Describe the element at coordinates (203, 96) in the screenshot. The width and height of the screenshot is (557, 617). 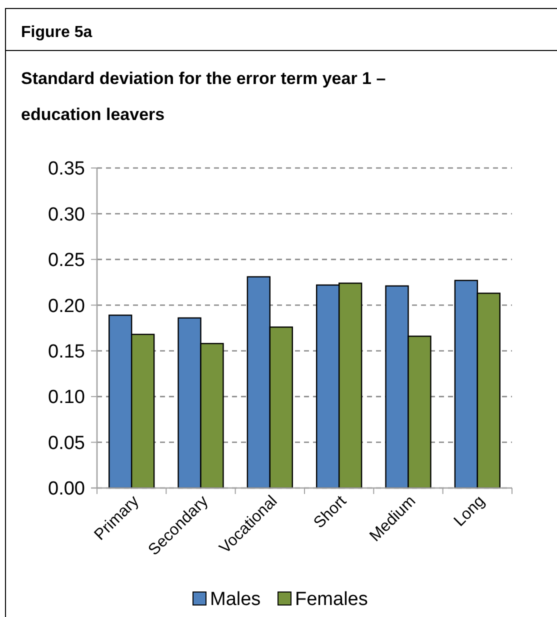
I see `chart-title: Standard deviation for the error term year 1 – education leavers` at that location.